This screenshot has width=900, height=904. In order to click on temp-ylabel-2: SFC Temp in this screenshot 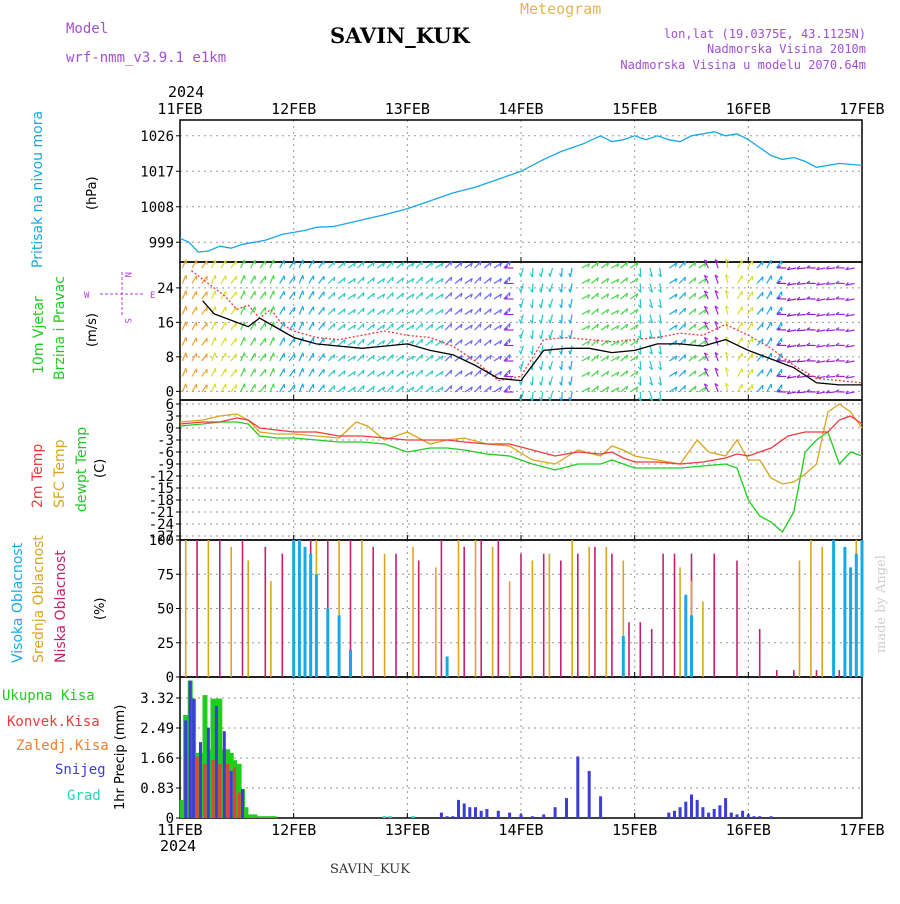, I will do `click(60, 473)`.